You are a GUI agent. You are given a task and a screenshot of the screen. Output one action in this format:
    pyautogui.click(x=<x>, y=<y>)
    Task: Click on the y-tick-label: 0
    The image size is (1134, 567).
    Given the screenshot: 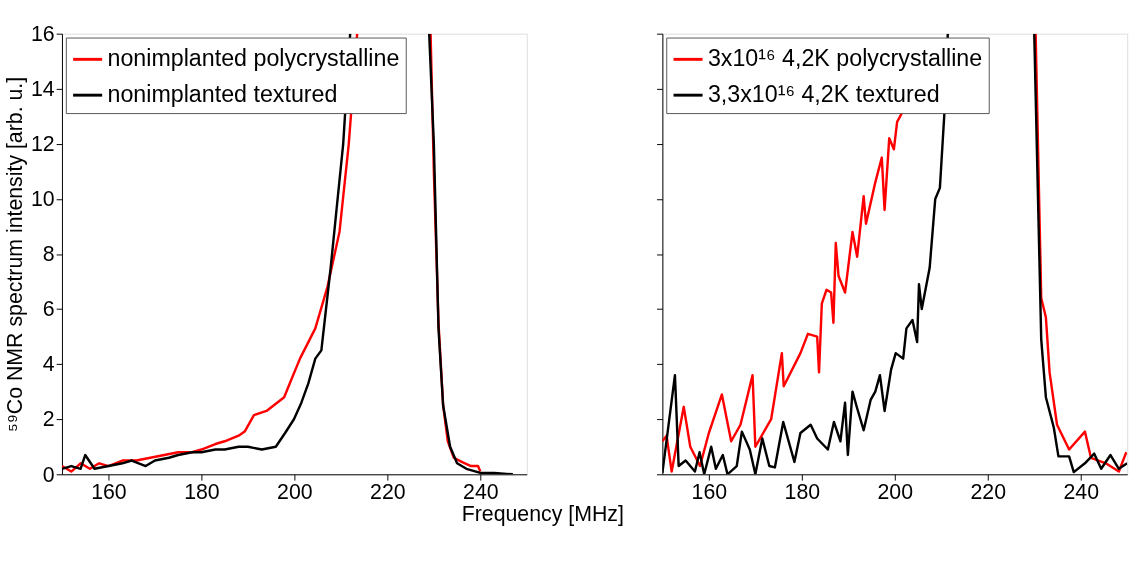 What is the action you would take?
    pyautogui.click(x=48, y=474)
    